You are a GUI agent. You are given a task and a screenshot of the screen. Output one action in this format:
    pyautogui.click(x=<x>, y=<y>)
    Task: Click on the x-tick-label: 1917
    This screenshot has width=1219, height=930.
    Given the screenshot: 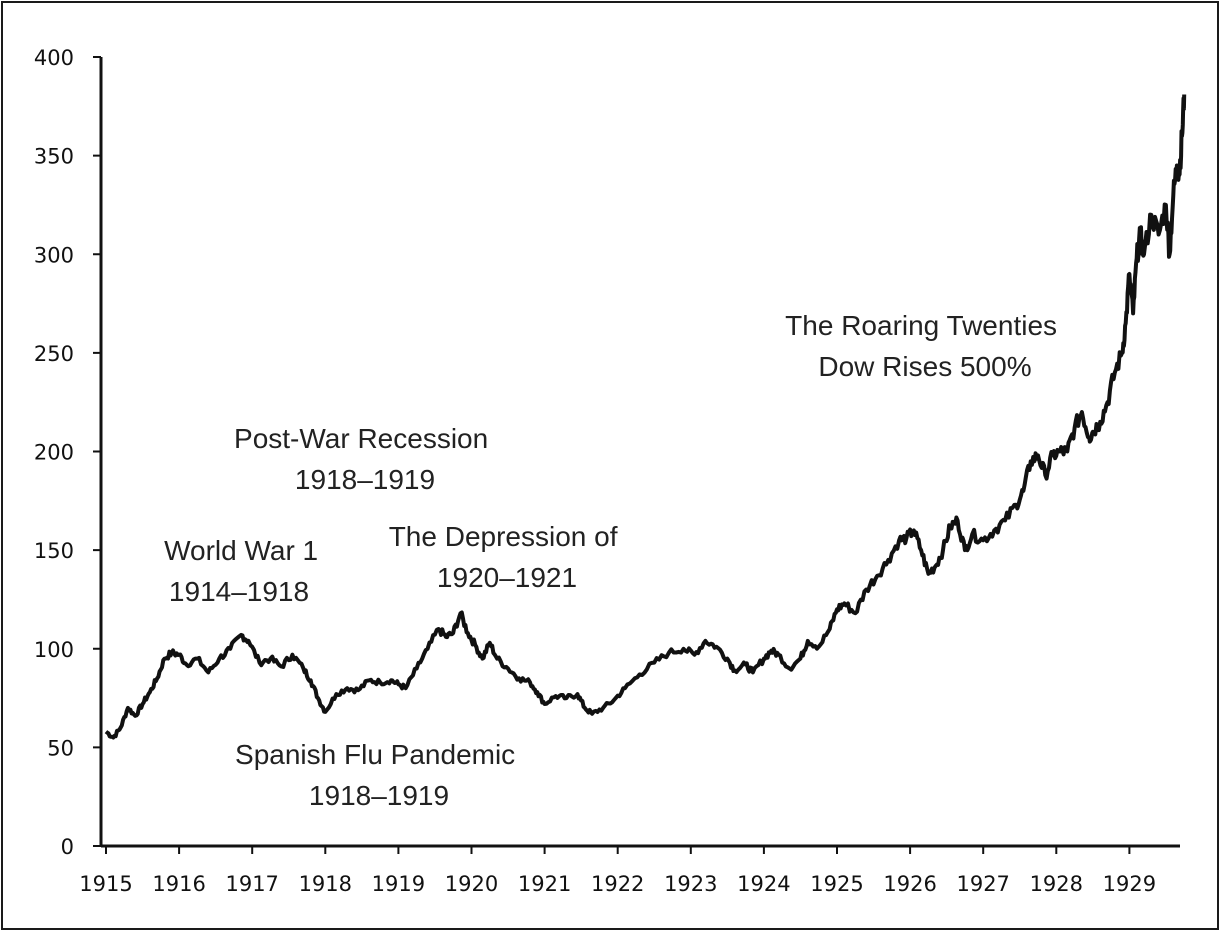 What is the action you would take?
    pyautogui.click(x=251, y=884)
    